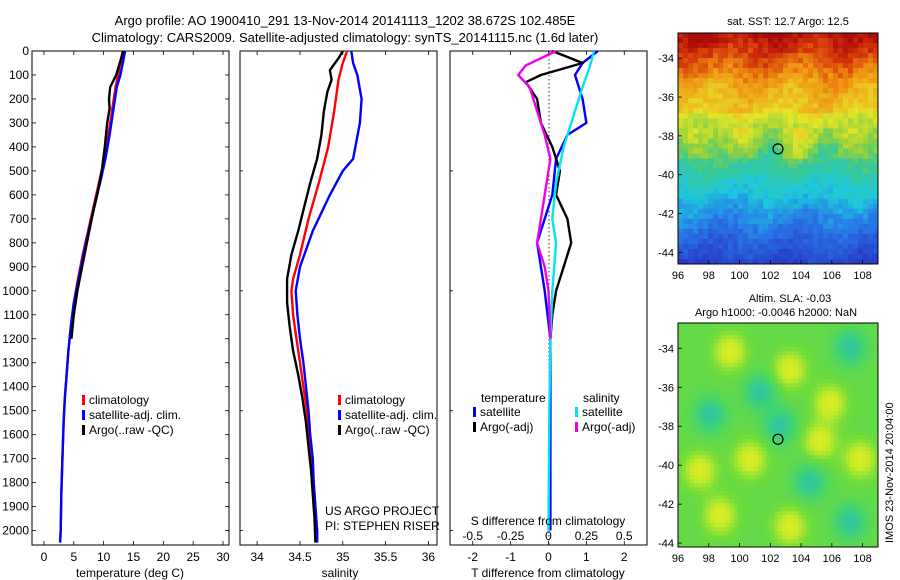 The width and height of the screenshot is (900, 580). Describe the element at coordinates (739, 276) in the screenshot. I see `map-lon-label: 100` at that location.